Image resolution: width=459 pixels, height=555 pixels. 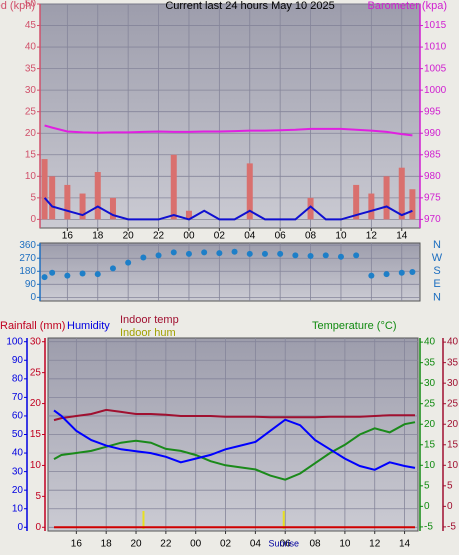 What do you see at coordinates (428, 527) in the screenshot?
I see `y-tick-label: -5` at bounding box center [428, 527].